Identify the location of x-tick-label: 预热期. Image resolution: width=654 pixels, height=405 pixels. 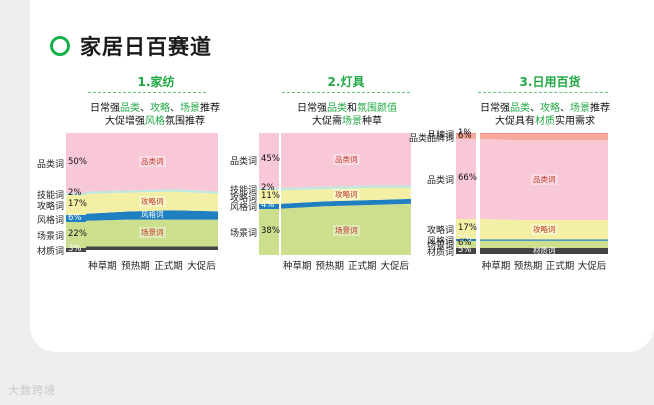
(329, 266).